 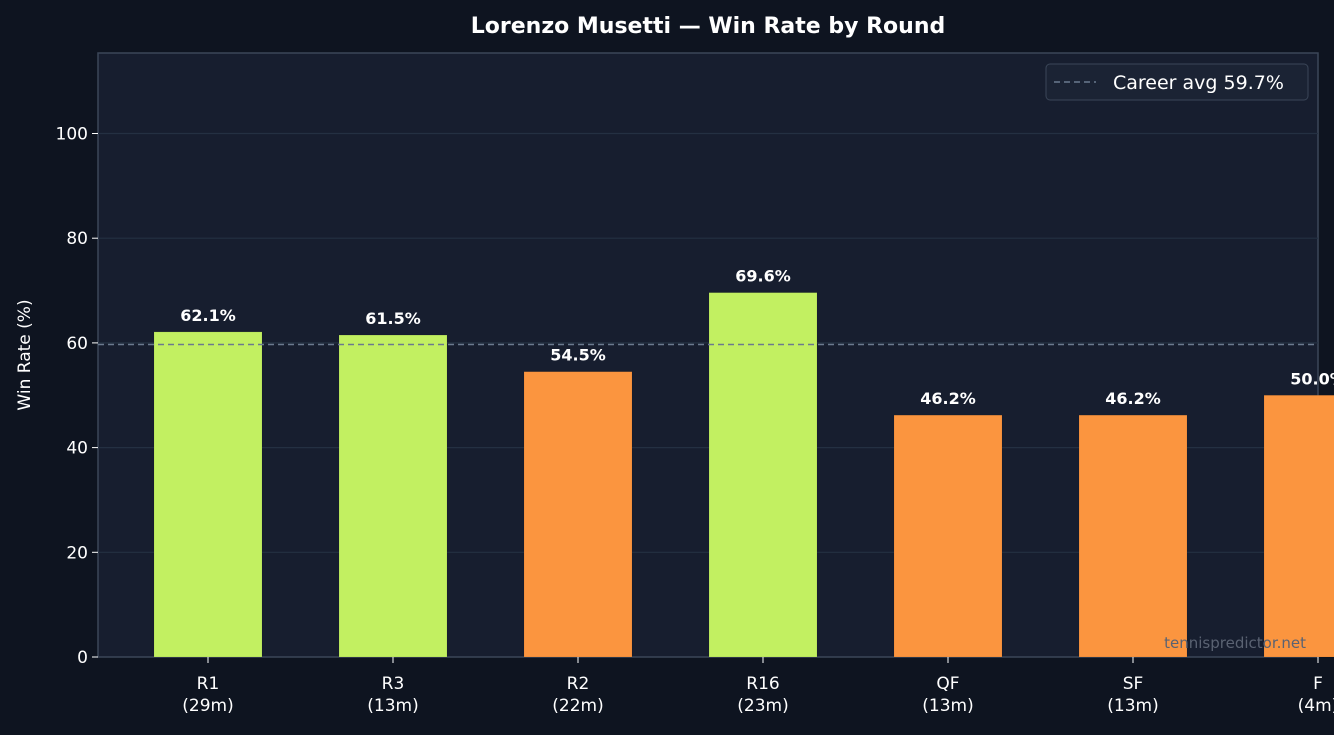 I want to click on y-axis-label: Win Rate (%), so click(x=25, y=354).